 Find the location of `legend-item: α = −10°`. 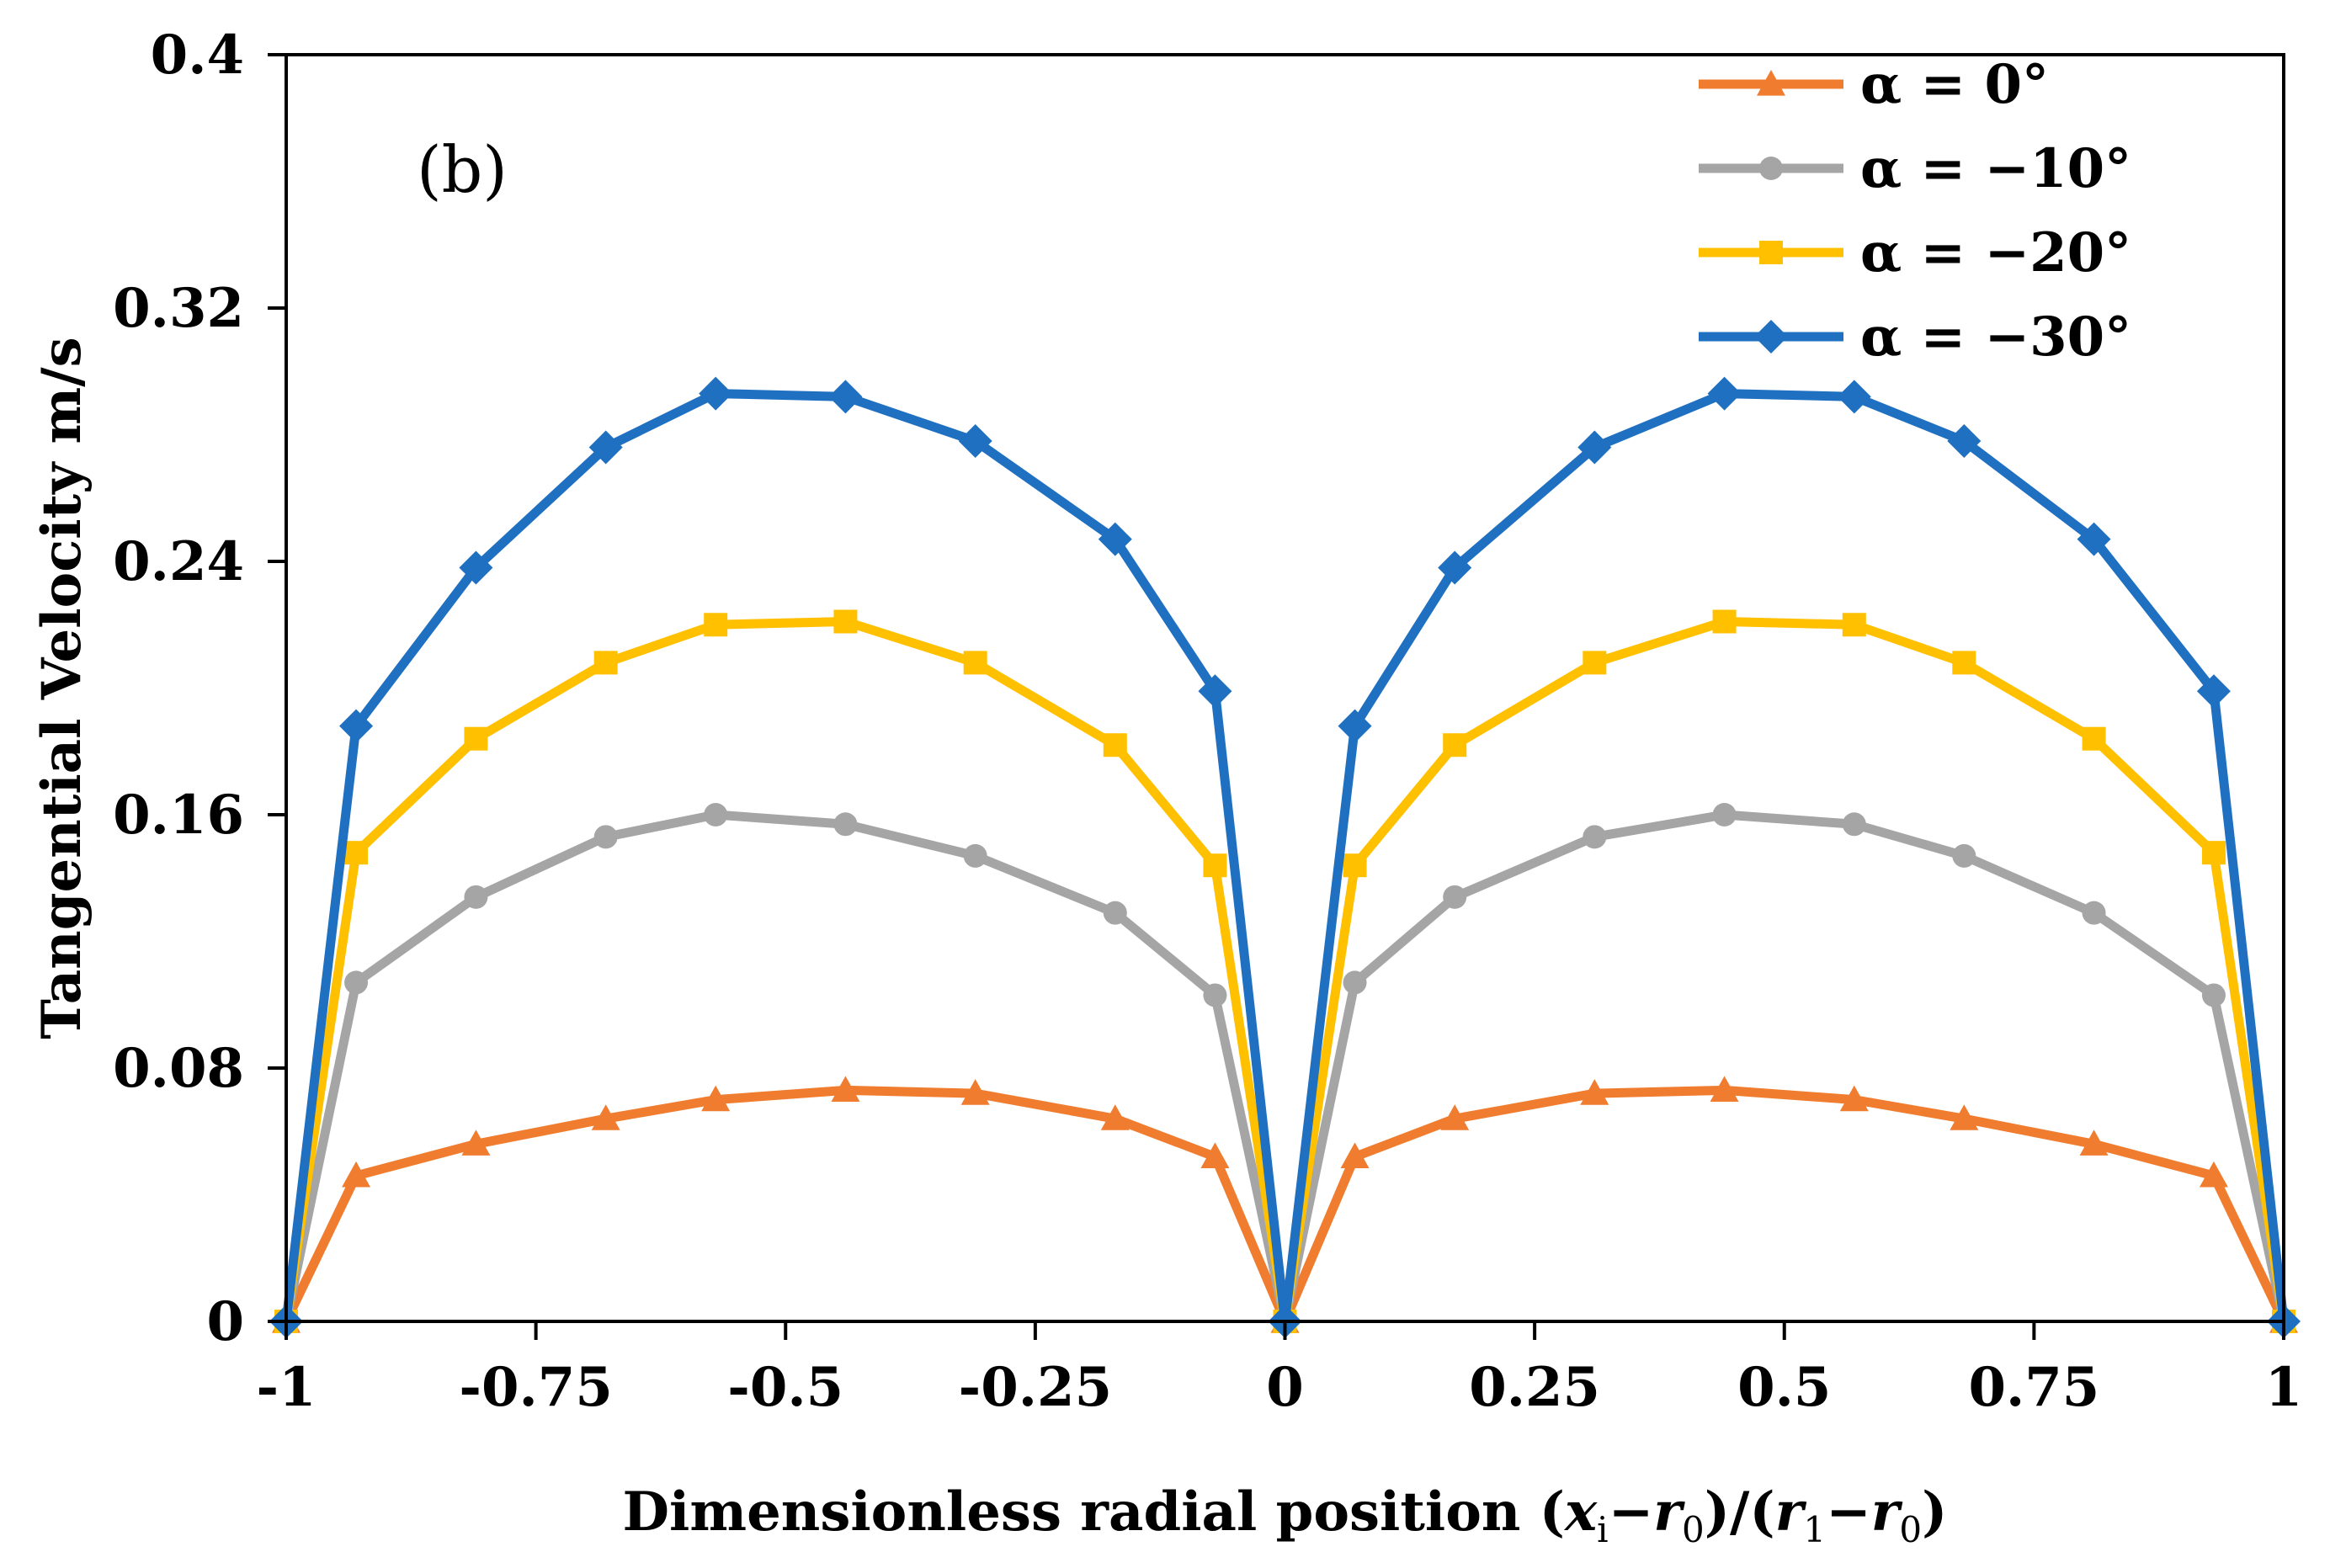

legend-item: α = −10° is located at coordinates (1915, 168).